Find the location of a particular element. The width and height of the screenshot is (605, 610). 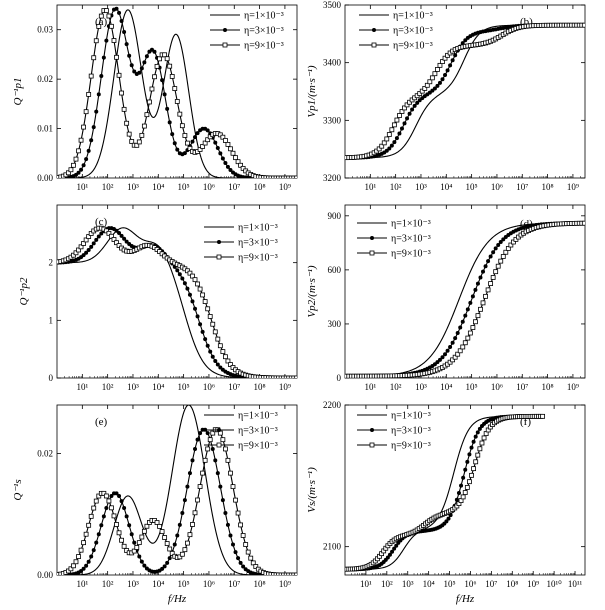

legend: η=1×10⁻³ η=3×10⁻³ η=9×10⁻³ is located at coordinates (241, 431).